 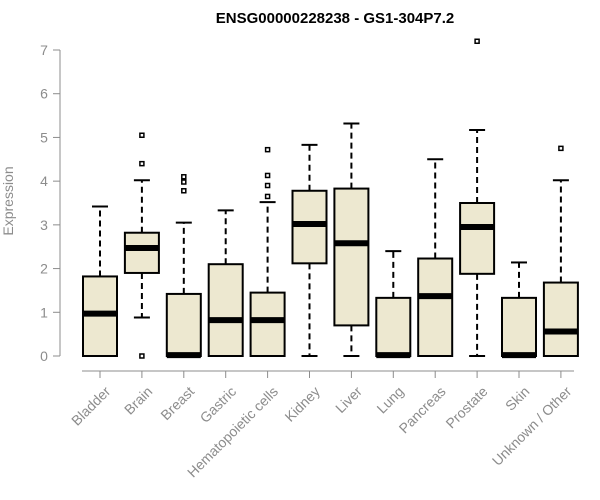 I want to click on x-tick-label: Pancreas, so click(x=422, y=409).